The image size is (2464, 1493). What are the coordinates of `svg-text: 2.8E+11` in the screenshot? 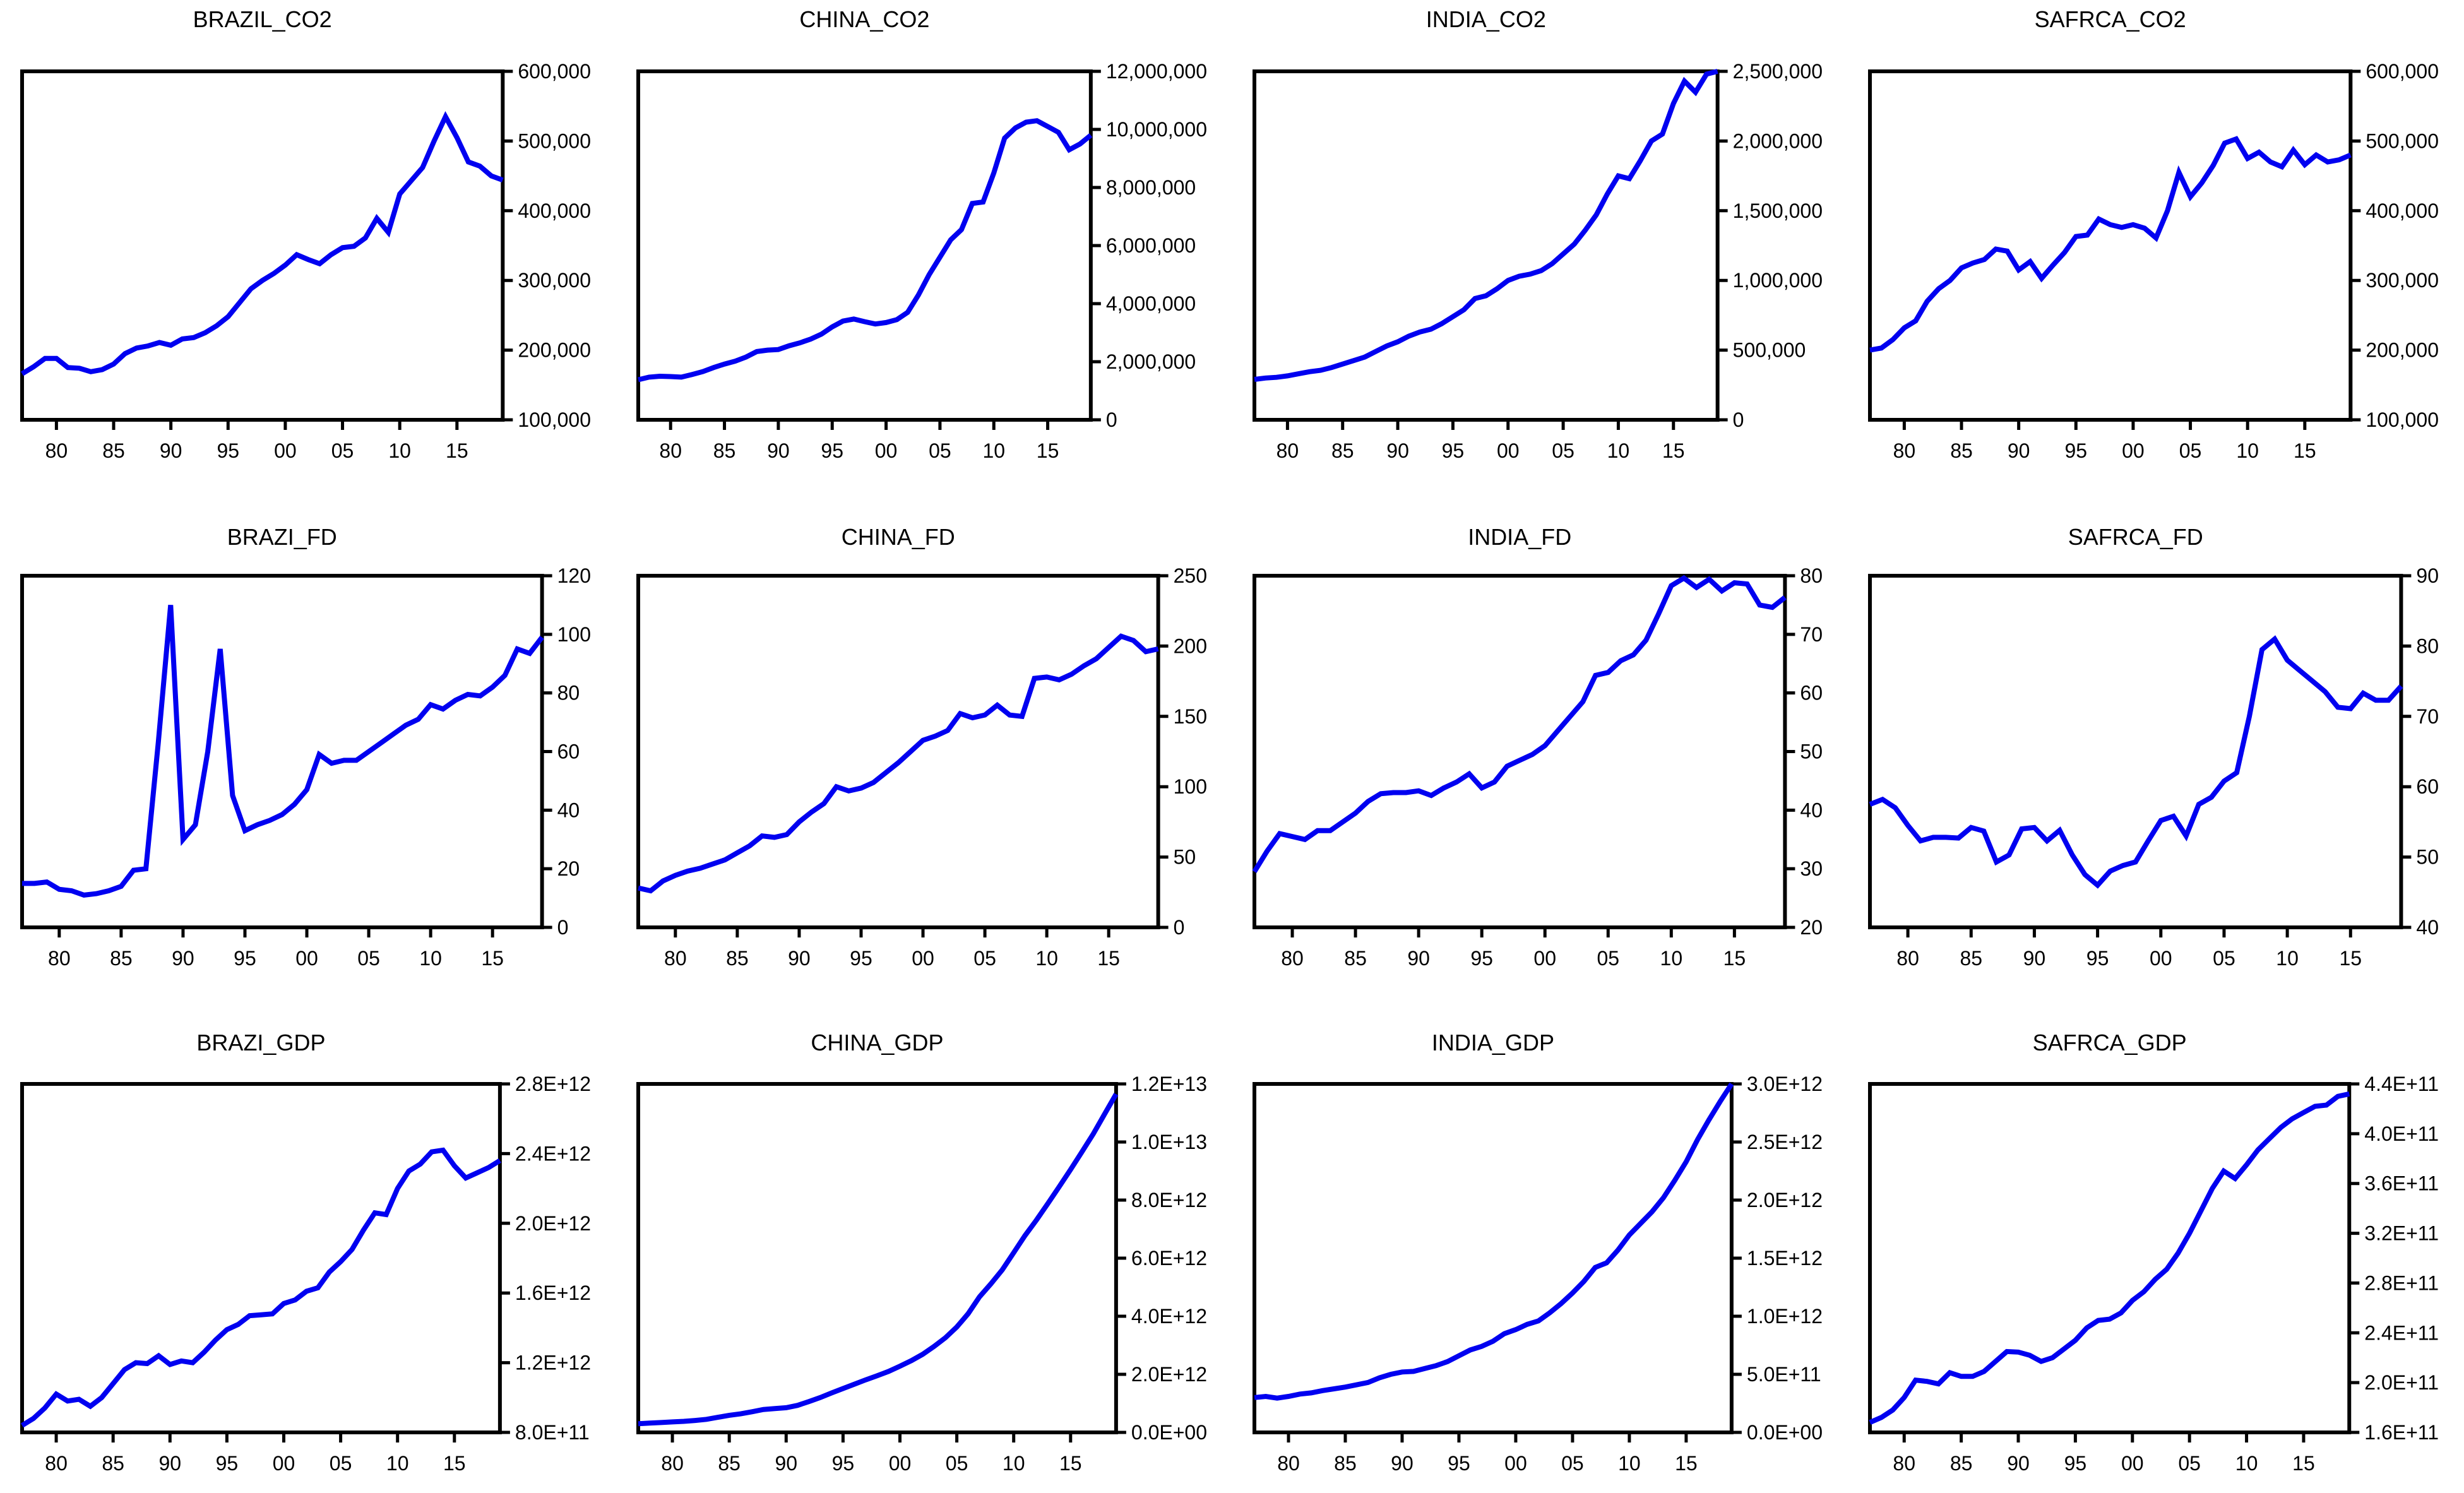 It's located at (2401, 1282).